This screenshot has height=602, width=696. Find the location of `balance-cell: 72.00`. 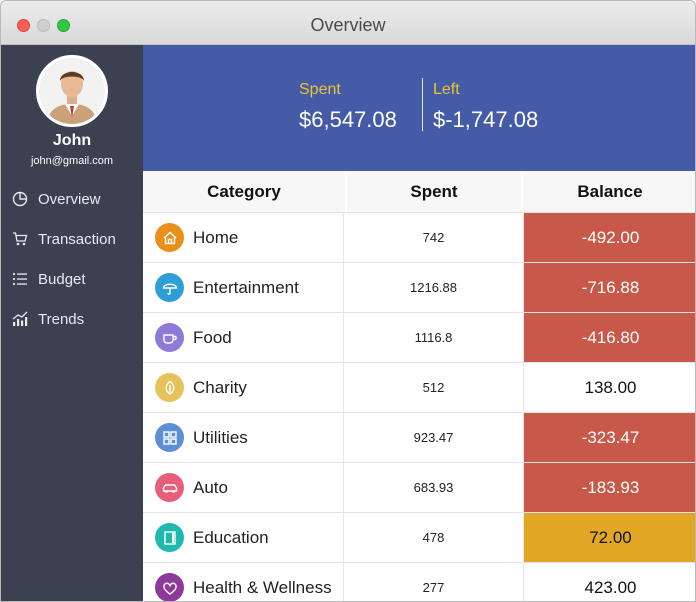

balance-cell: 72.00 is located at coordinates (609, 537).